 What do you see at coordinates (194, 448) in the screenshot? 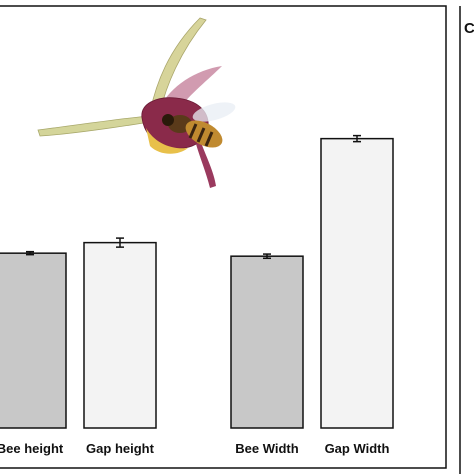
I see `tick-labels-layer: Bee height Gap height Bee Width Gap Width` at bounding box center [194, 448].